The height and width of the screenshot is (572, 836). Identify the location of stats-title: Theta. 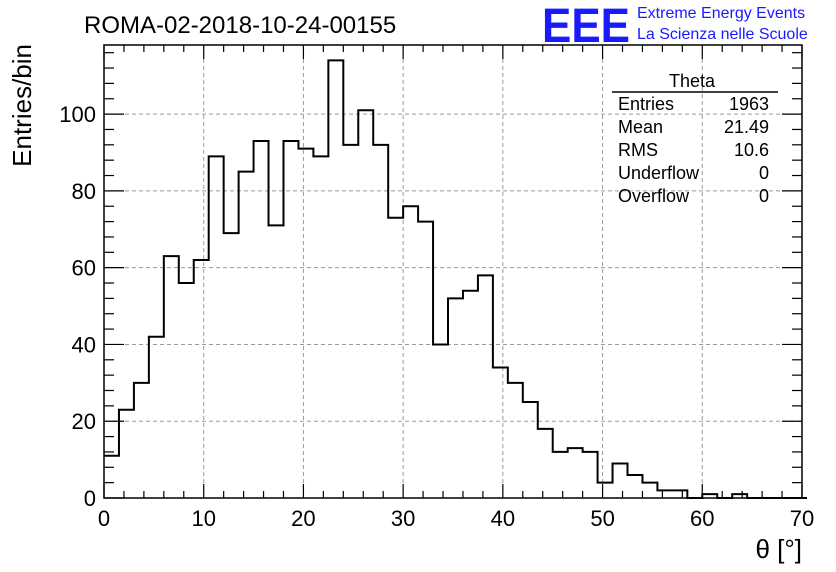
(692, 81).